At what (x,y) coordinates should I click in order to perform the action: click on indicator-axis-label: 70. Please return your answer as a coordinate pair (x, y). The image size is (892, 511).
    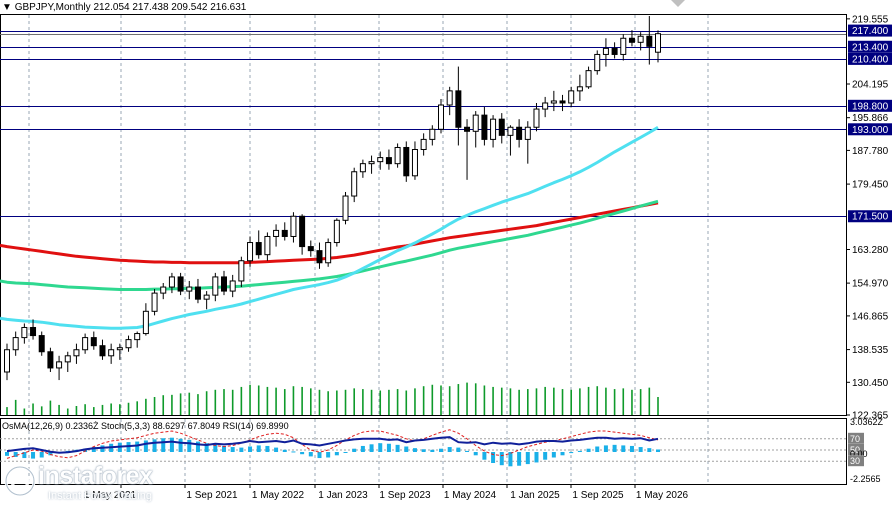
    Looking at the image, I should click on (855, 439).